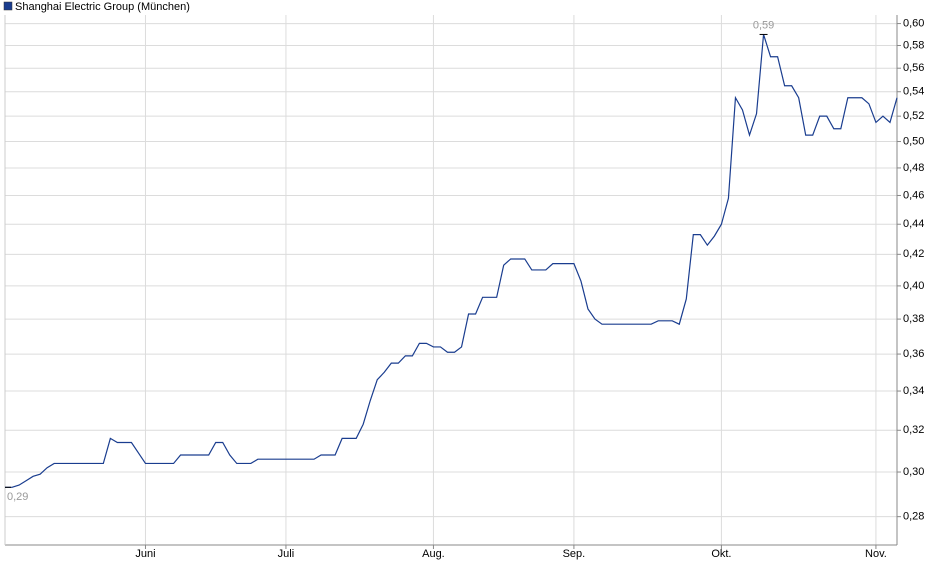  I want to click on y-tick-label: 0,50, so click(913, 141).